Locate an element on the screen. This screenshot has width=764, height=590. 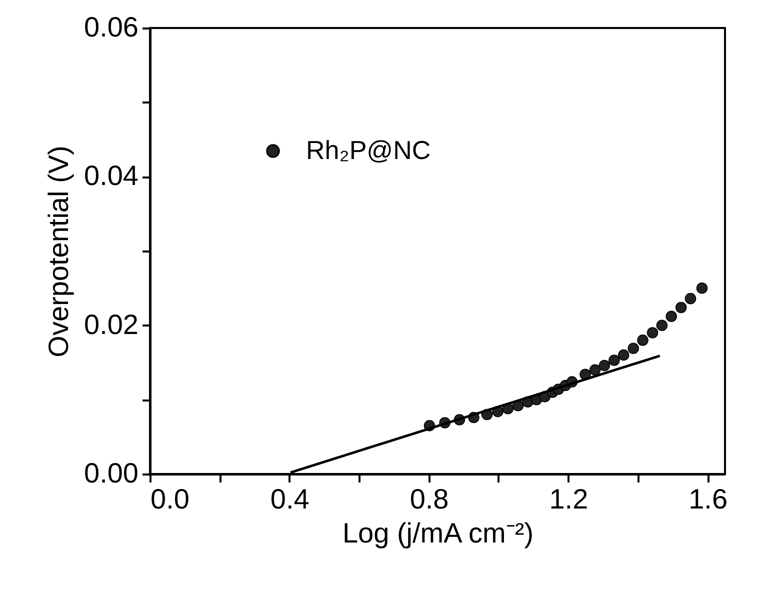
x-axis-title: Log (j/mA cm⁻²) is located at coordinates (438, 533).